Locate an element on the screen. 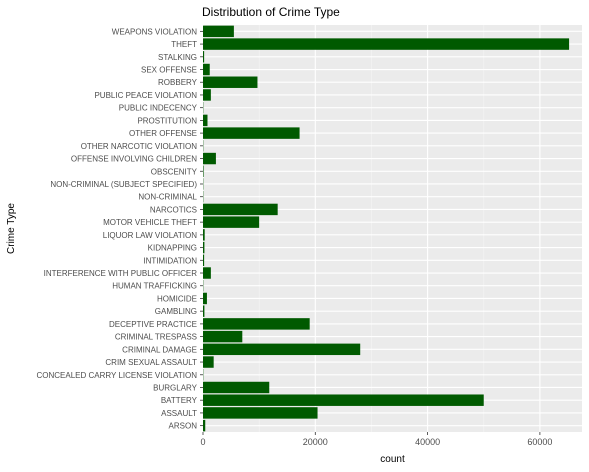 The image size is (589, 472). x-axis-title: count is located at coordinates (392, 459).